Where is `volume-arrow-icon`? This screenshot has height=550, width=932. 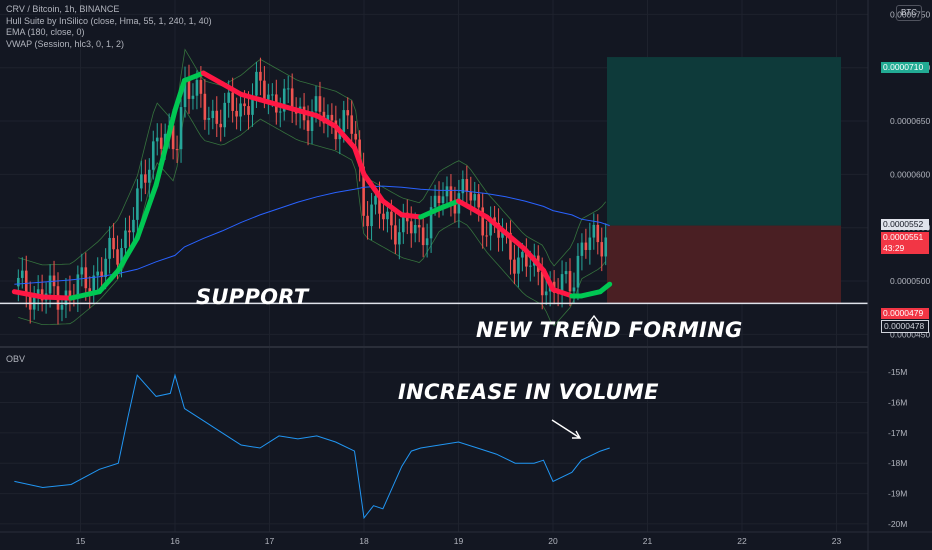 volume-arrow-icon is located at coordinates (566, 429).